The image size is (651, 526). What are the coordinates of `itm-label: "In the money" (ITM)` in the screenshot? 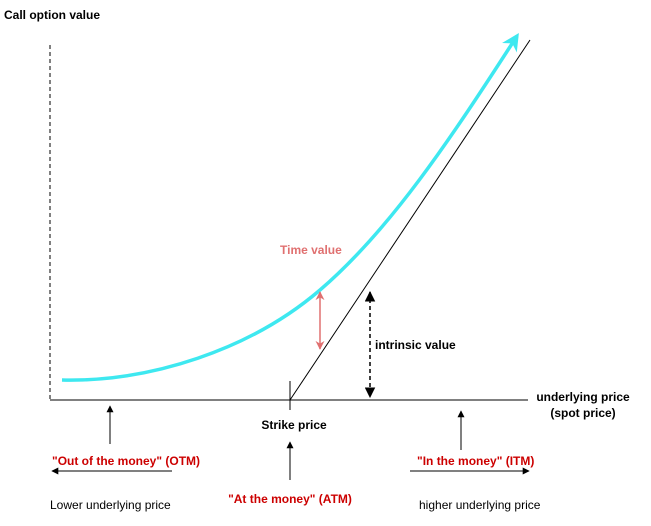 It's located at (475, 461).